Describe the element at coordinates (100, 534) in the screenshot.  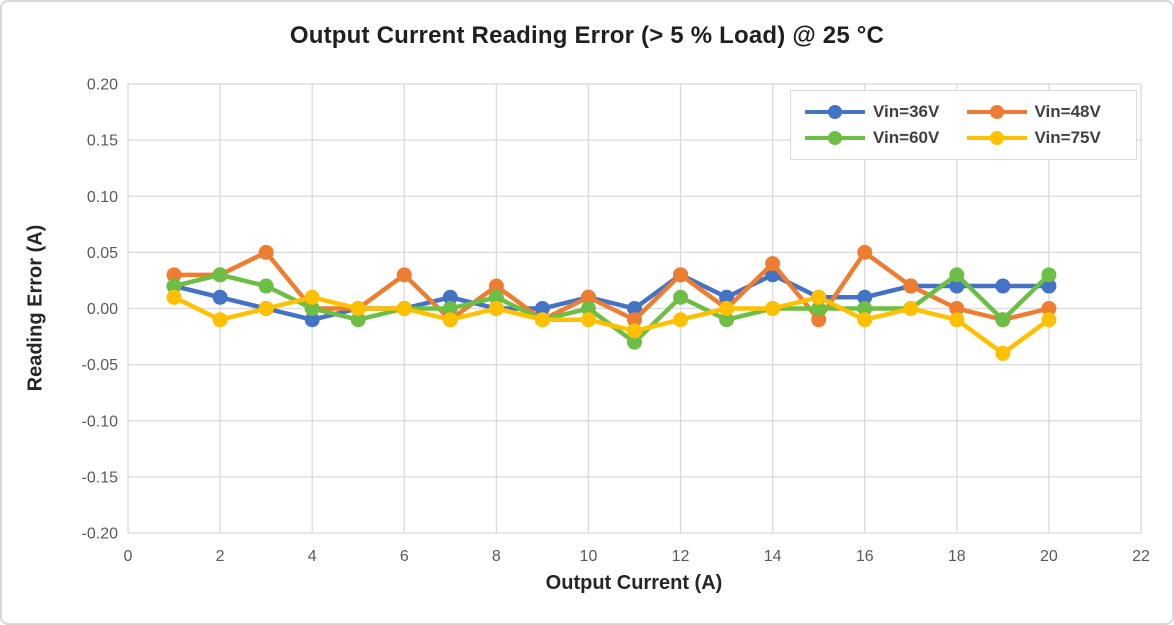
I see `y-tick-label: -0.20` at that location.